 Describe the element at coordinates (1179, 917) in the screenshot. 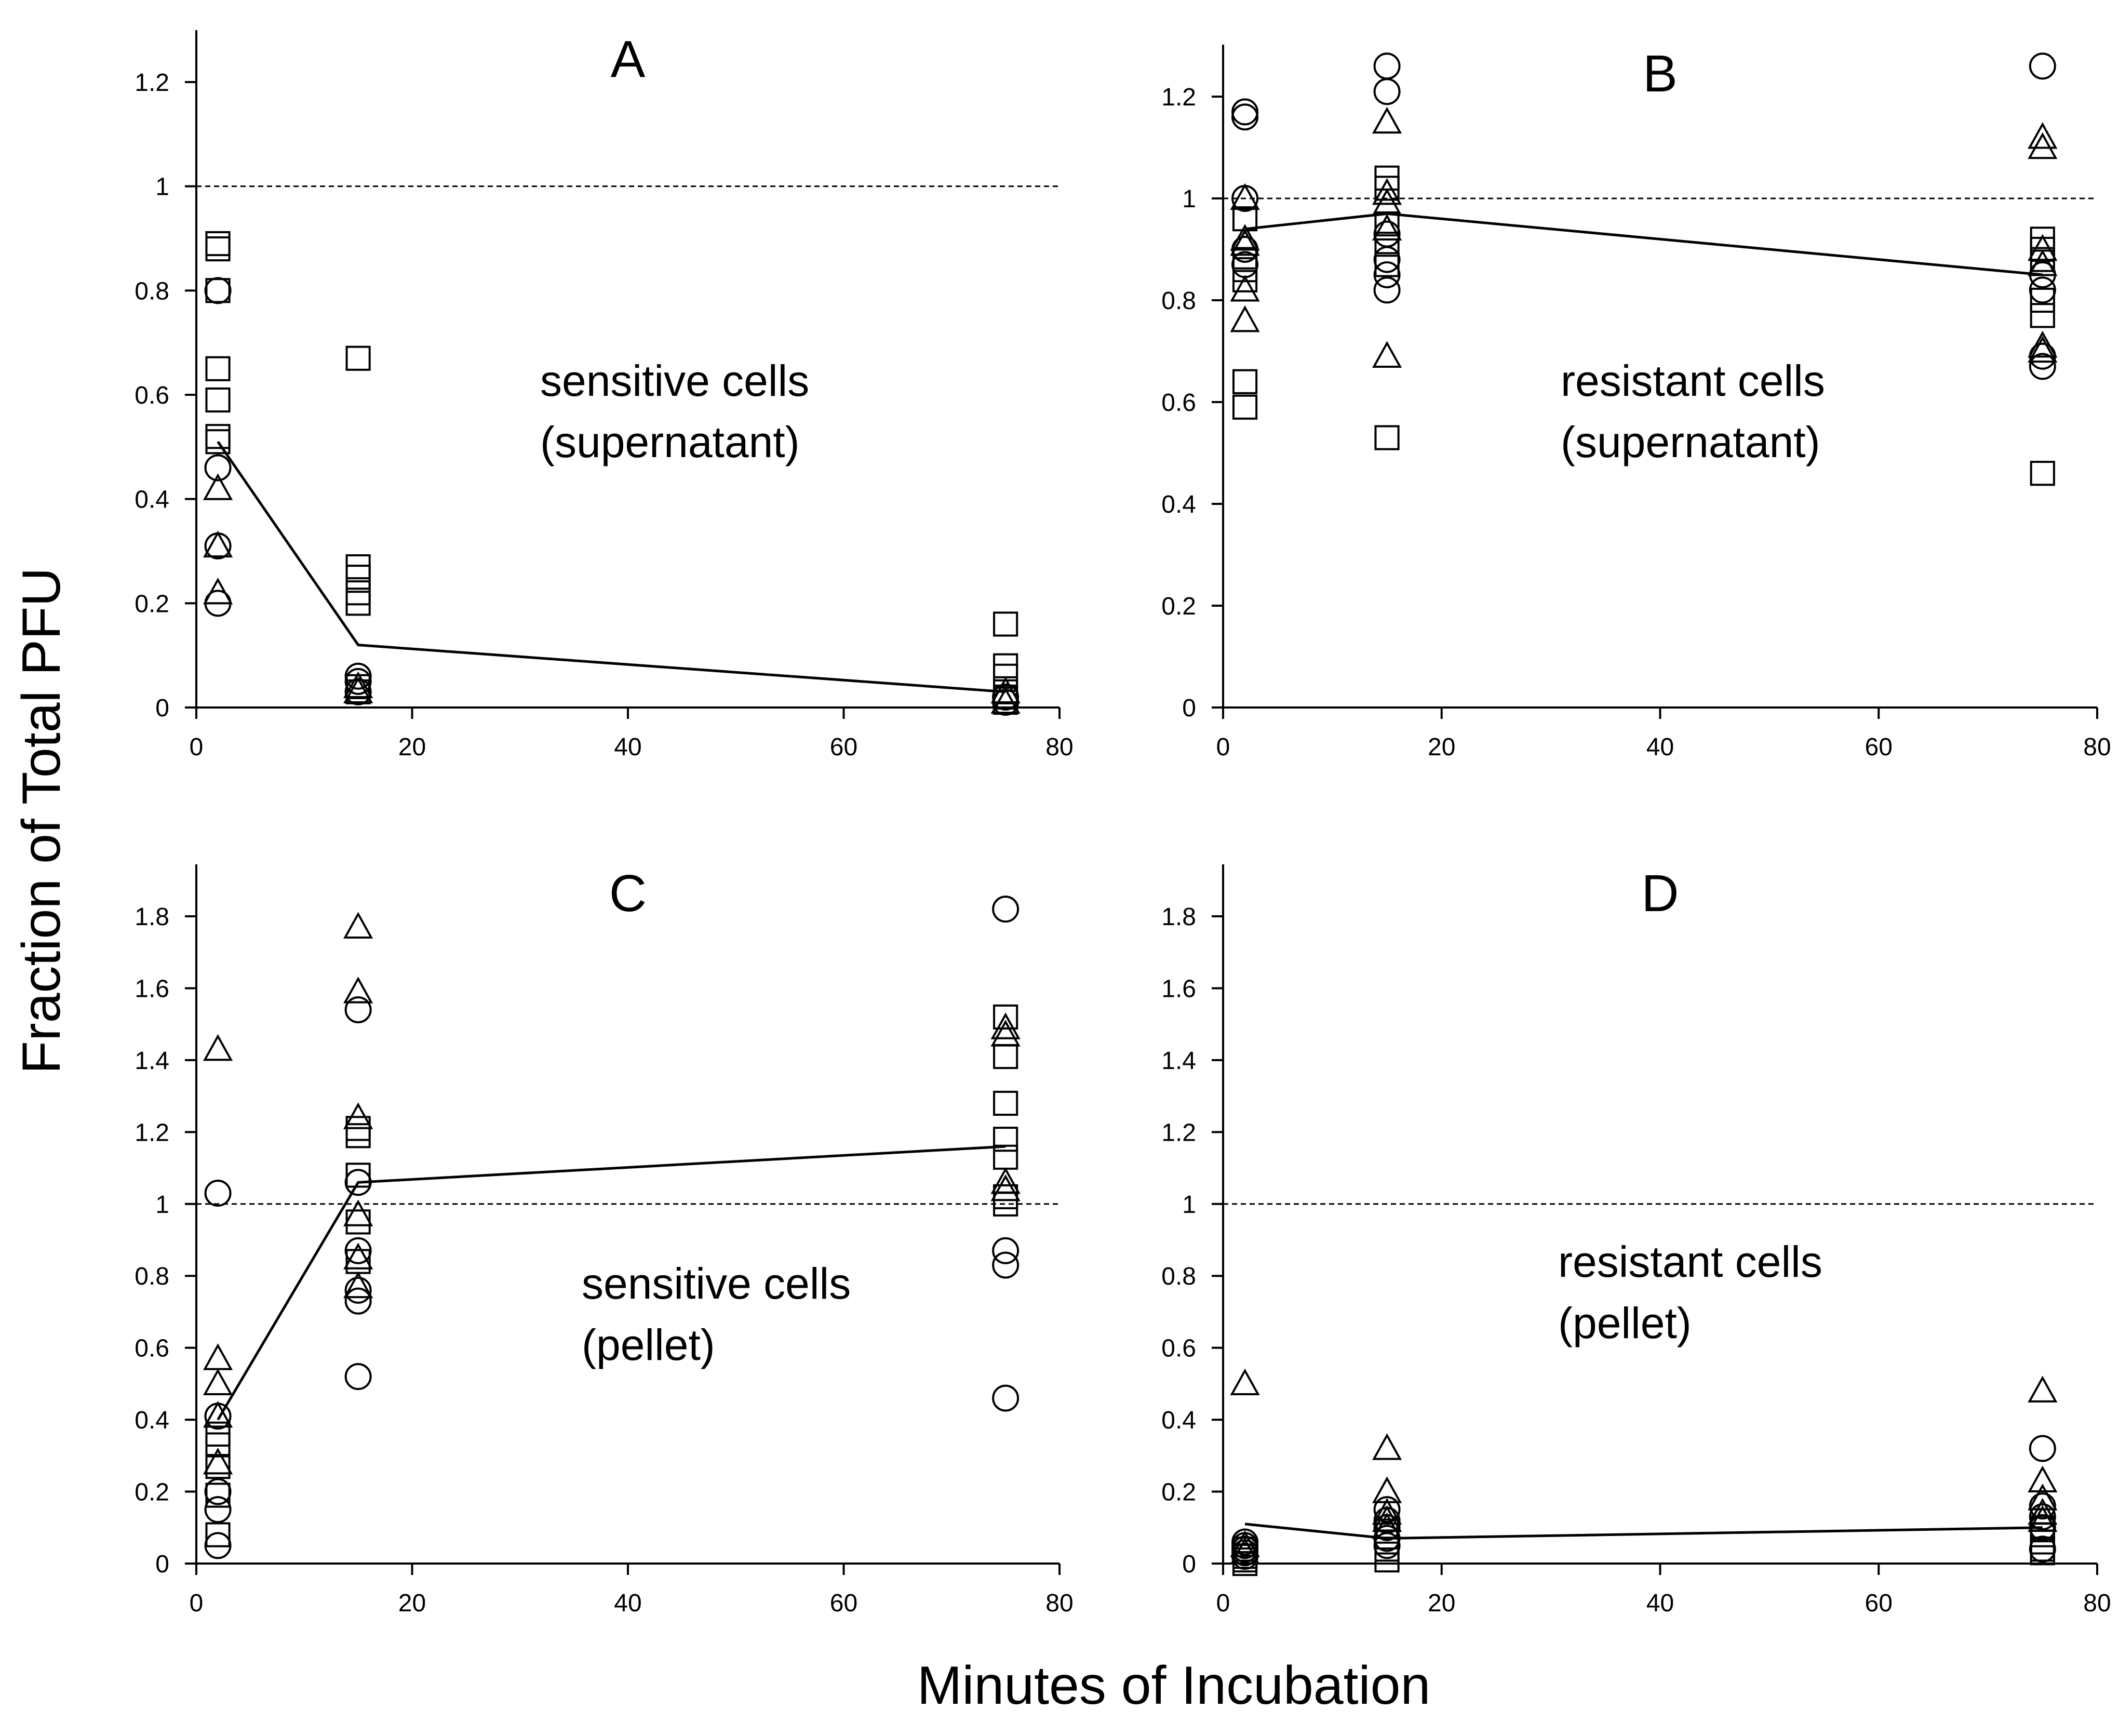

I see `y-tick-label: 1.8` at that location.